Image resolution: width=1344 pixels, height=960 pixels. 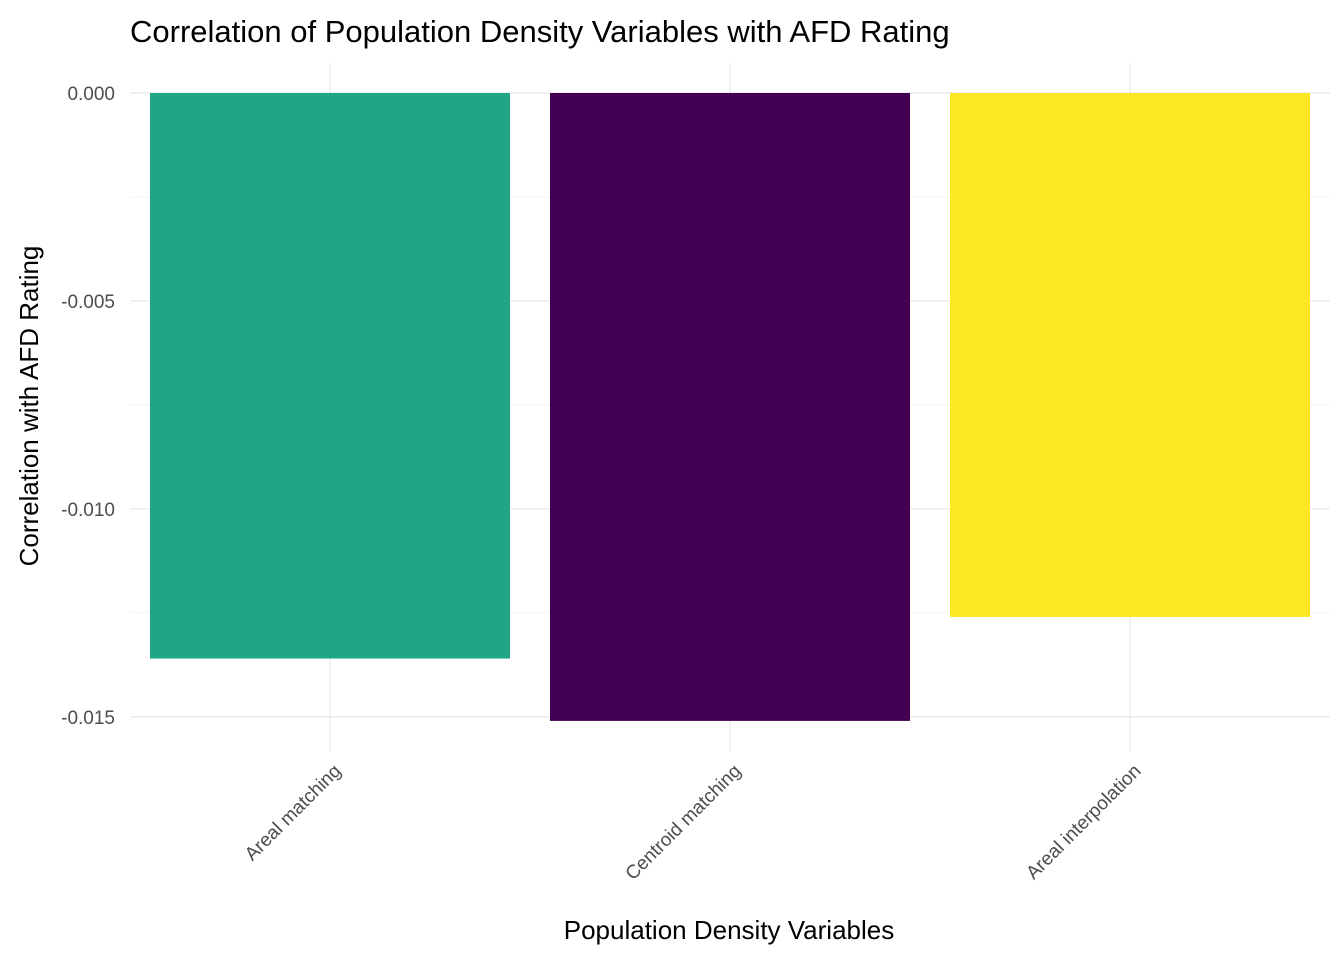 What do you see at coordinates (1083, 822) in the screenshot?
I see `x-tick-label: Areal interpolation` at bounding box center [1083, 822].